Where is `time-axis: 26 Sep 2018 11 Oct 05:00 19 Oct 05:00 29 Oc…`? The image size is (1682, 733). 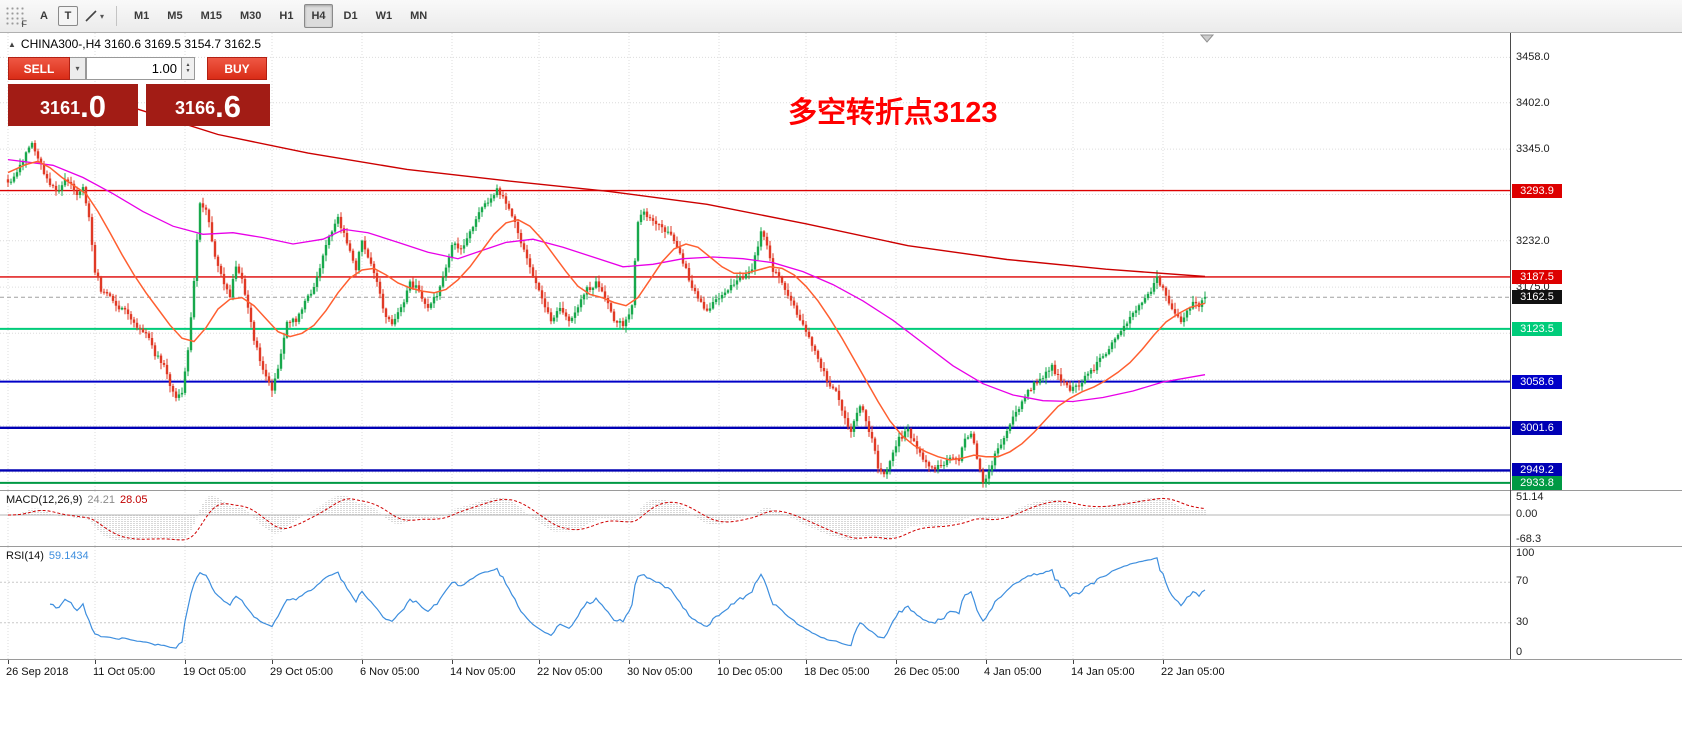 time-axis: 26 Sep 2018 11 Oct 05:00 19 Oct 05:00 29 Oc… is located at coordinates (841, 672).